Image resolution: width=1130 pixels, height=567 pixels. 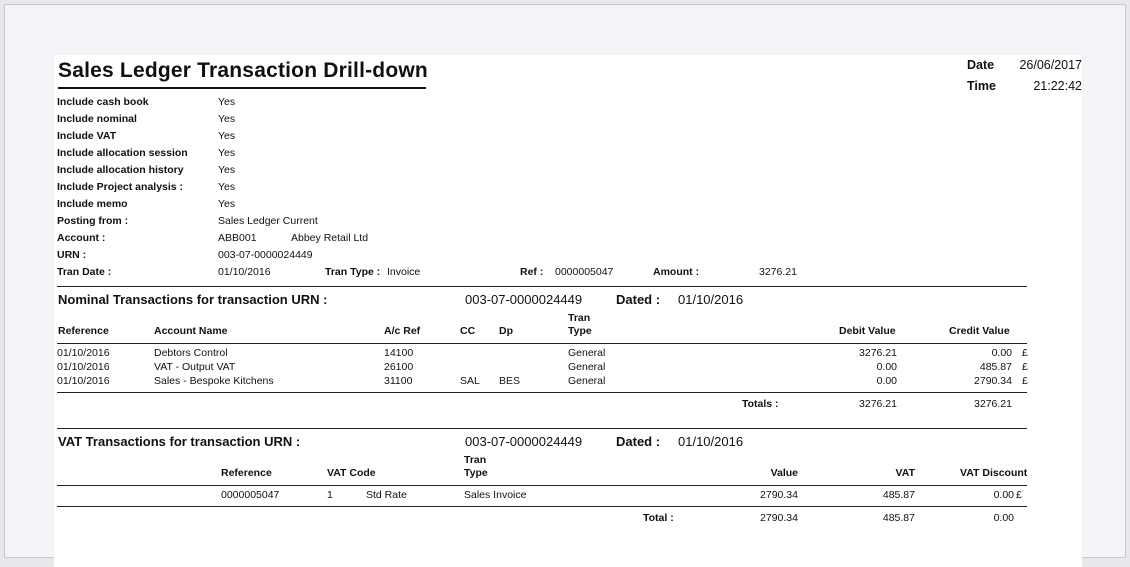 I want to click on vat-dated-value: 01/10/2016, so click(x=711, y=441).